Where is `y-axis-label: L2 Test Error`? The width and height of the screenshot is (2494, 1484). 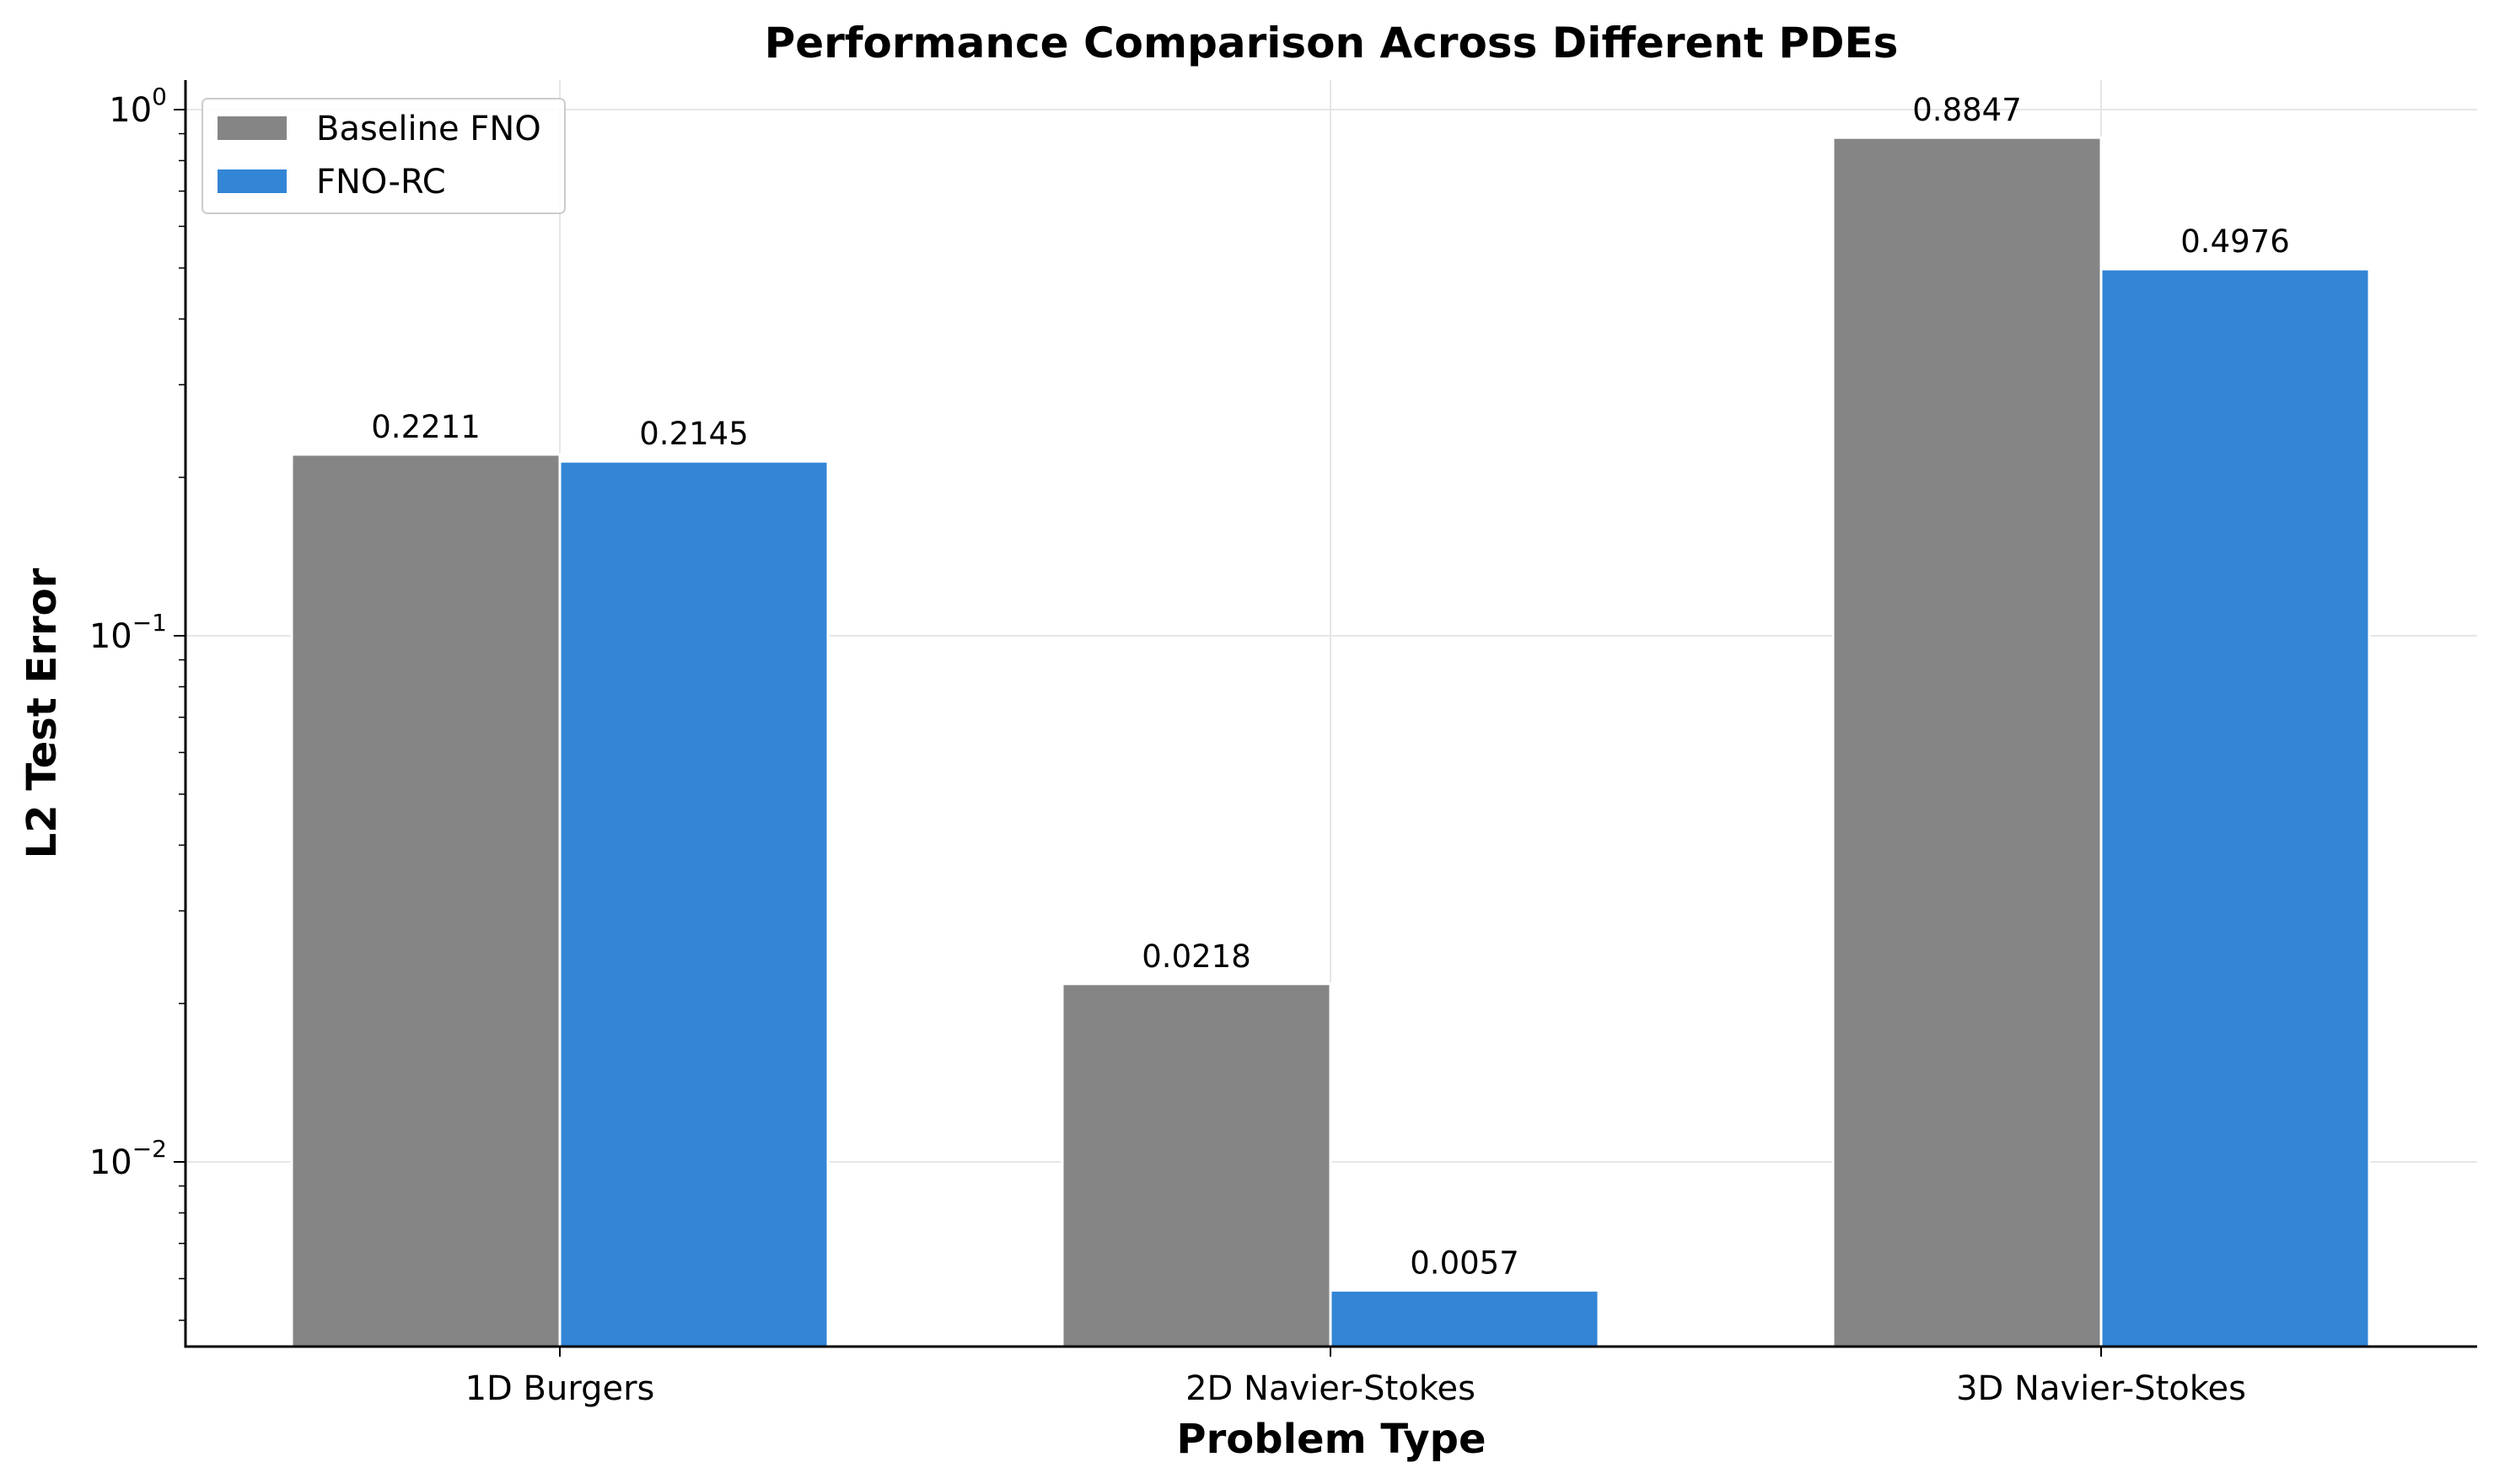
y-axis-label: L2 Test Error is located at coordinates (43, 712).